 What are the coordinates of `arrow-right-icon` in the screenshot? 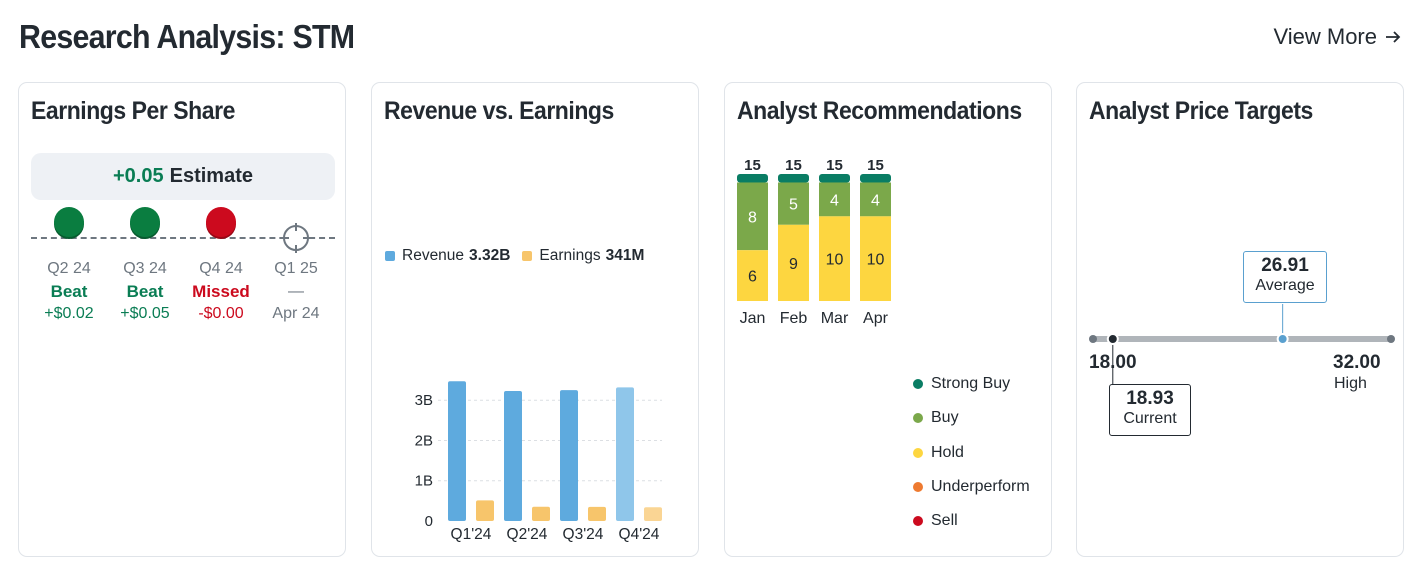 It's located at (1393, 37).